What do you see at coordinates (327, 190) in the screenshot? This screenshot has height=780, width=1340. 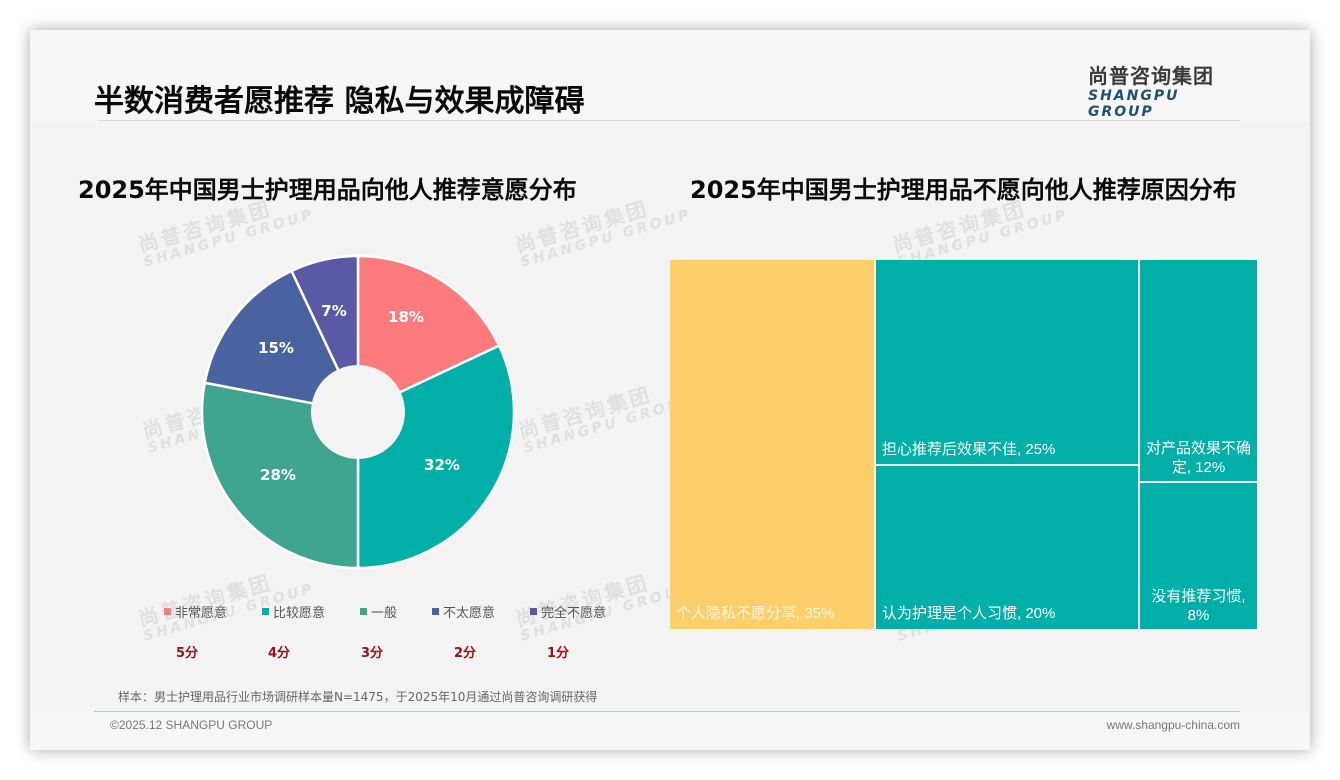 I see `left-chart-title: 2025年中国男士护理用品向他人推荐意愿分布` at bounding box center [327, 190].